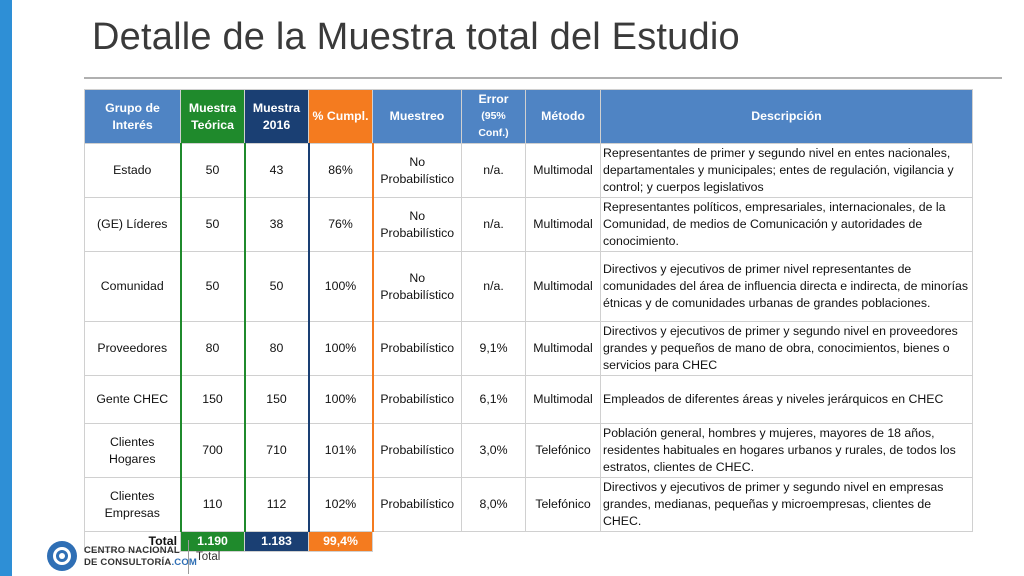  I want to click on header-muestra-2016: Muestra 2016, so click(276, 116).